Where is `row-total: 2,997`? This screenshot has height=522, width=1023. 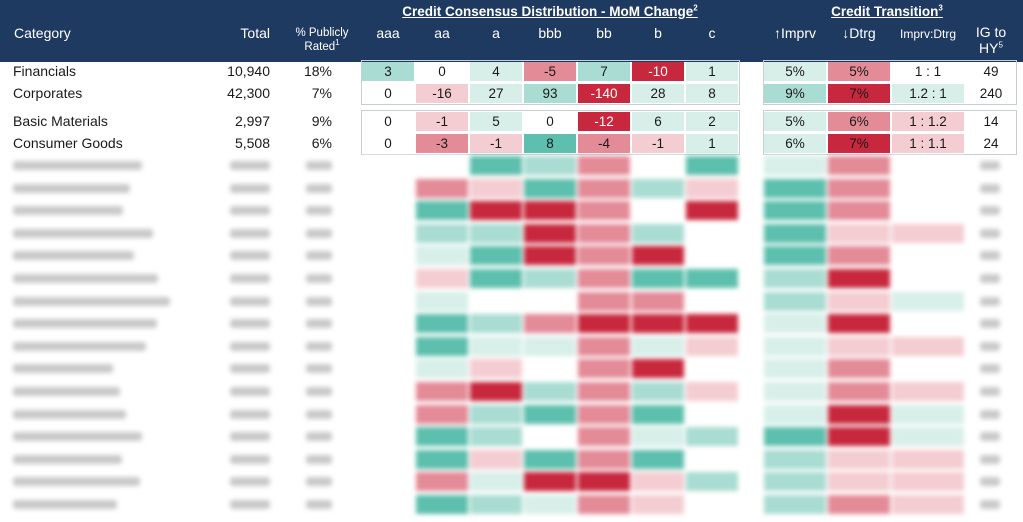 row-total: 2,997 is located at coordinates (252, 121).